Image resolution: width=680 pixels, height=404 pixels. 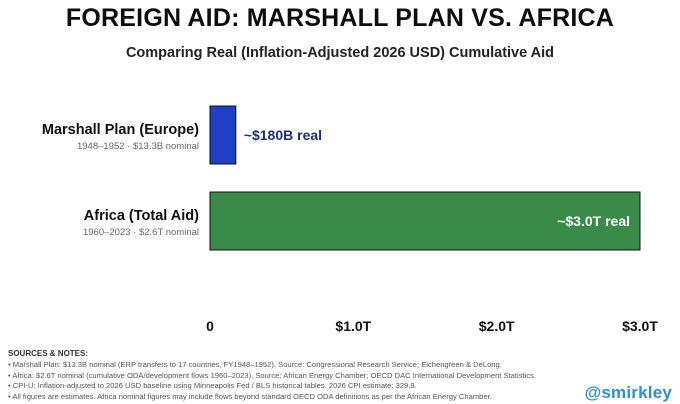 What do you see at coordinates (283, 135) in the screenshot?
I see `data-label: ~$180B real` at bounding box center [283, 135].